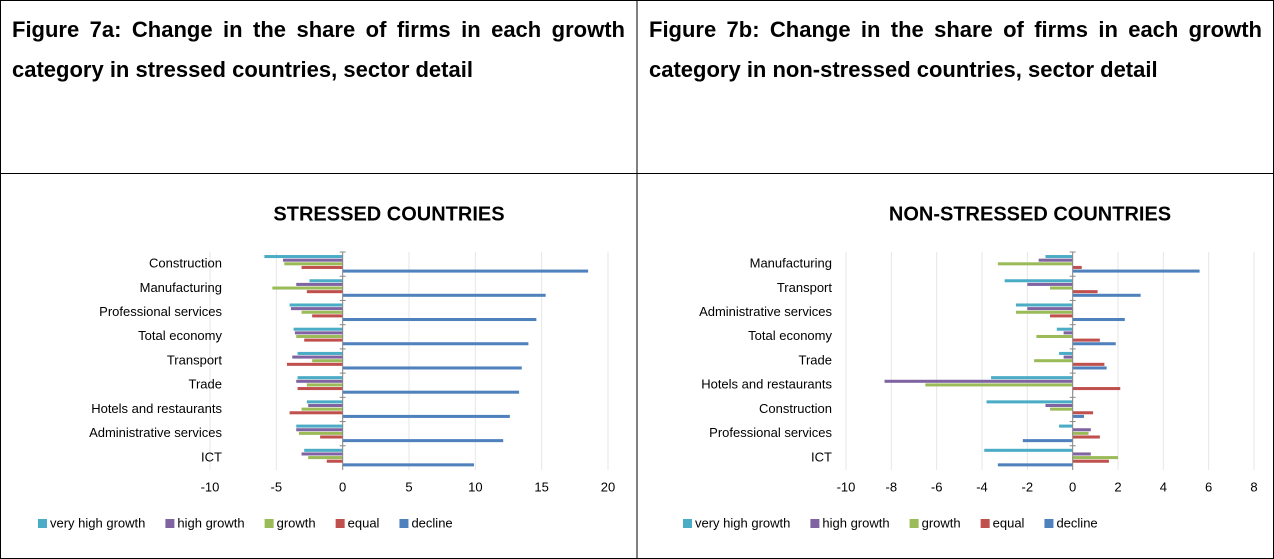 This screenshot has width=1274, height=559. Describe the element at coordinates (1072, 486) in the screenshot. I see `x-tick-label: 0` at that location.